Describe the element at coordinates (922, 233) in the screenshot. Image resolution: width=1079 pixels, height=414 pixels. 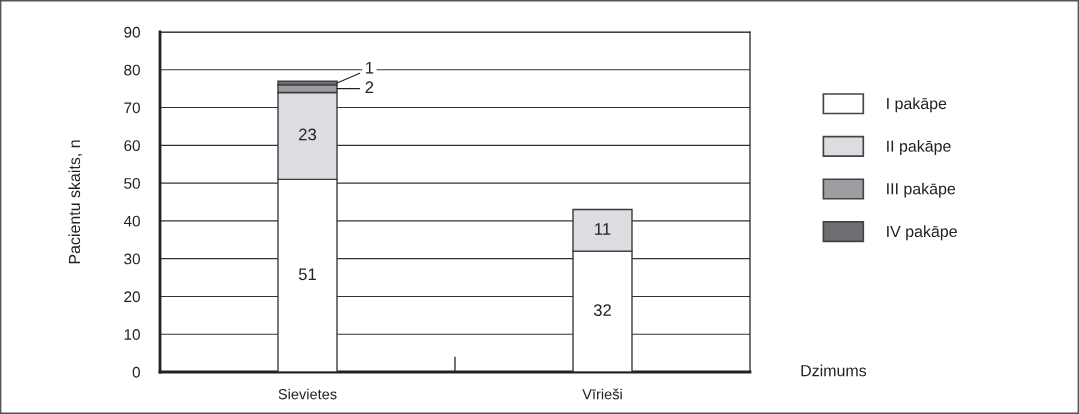
I see `legend-label: IV pakāpe` at that location.